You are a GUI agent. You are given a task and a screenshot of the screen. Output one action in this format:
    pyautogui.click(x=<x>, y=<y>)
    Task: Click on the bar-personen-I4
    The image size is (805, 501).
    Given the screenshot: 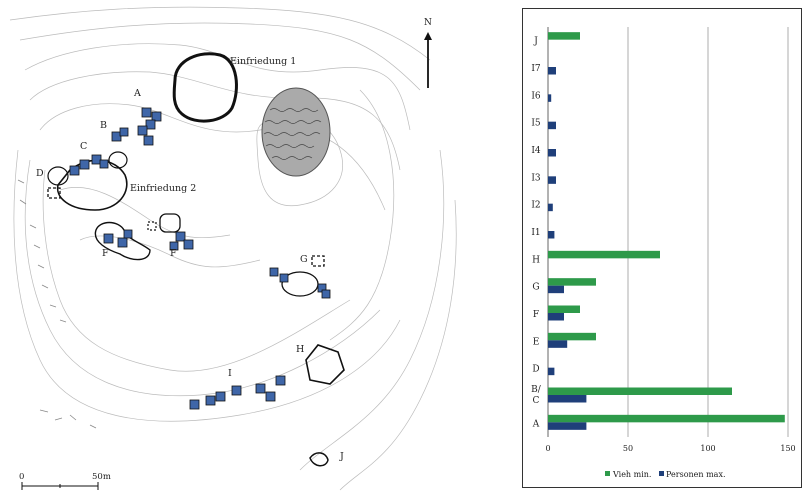 What is the action you would take?
    pyautogui.click(x=552, y=153)
    